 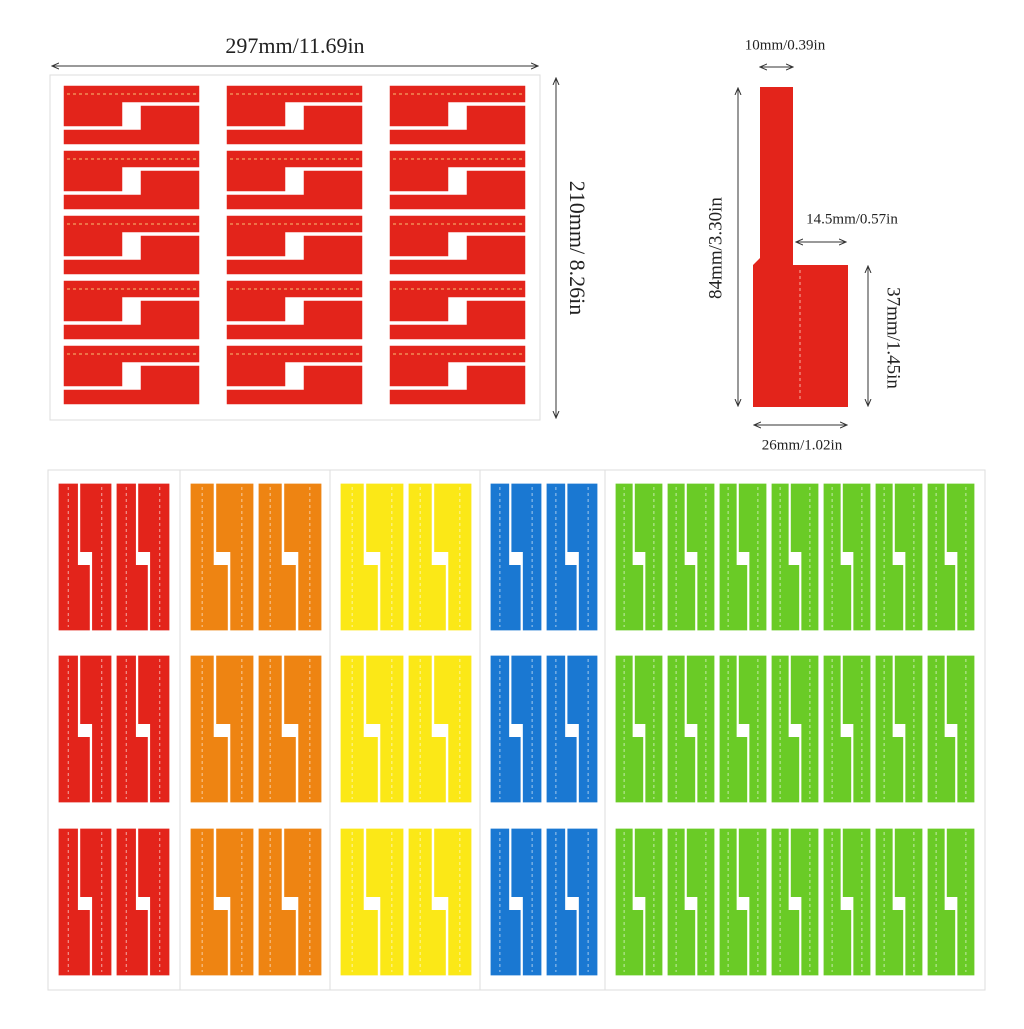 What do you see at coordinates (852, 219) in the screenshot?
I see `dimension-label: 14.5mm/0.57in` at bounding box center [852, 219].